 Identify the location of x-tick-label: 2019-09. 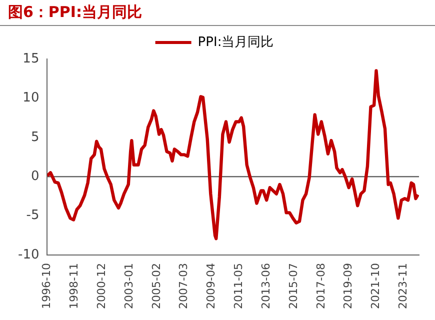
(348, 286).